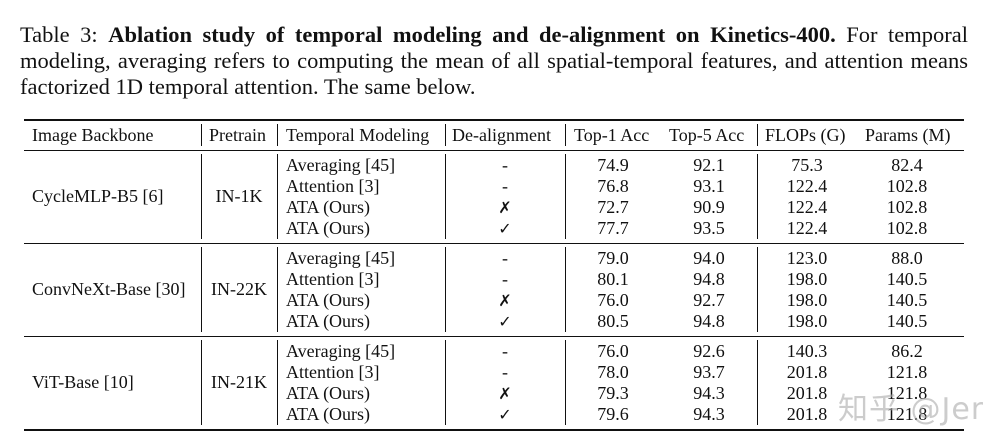 Image resolution: width=983 pixels, height=440 pixels. I want to click on params-cell: 88.0, so click(907, 258).